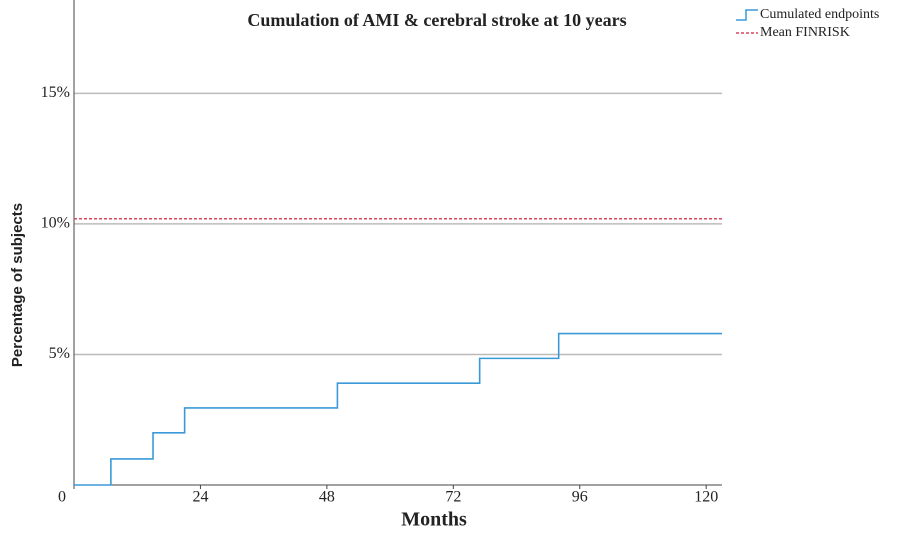  What do you see at coordinates (62, 497) in the screenshot?
I see `x-tick-label: 0` at bounding box center [62, 497].